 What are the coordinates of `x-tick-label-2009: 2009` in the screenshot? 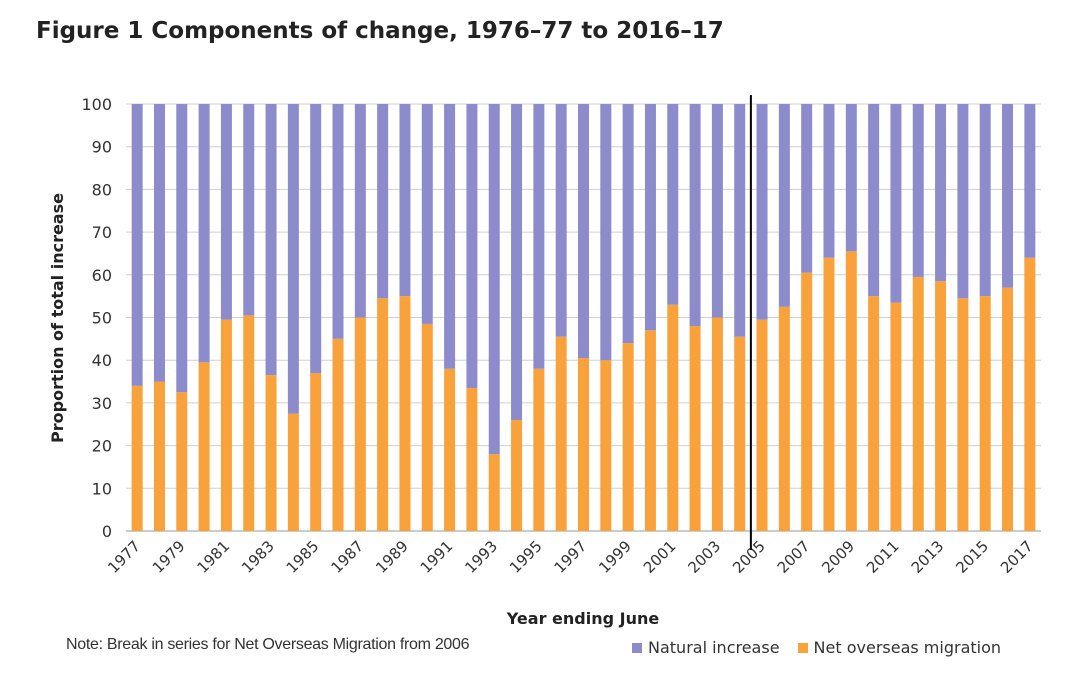 It's located at (838, 557).